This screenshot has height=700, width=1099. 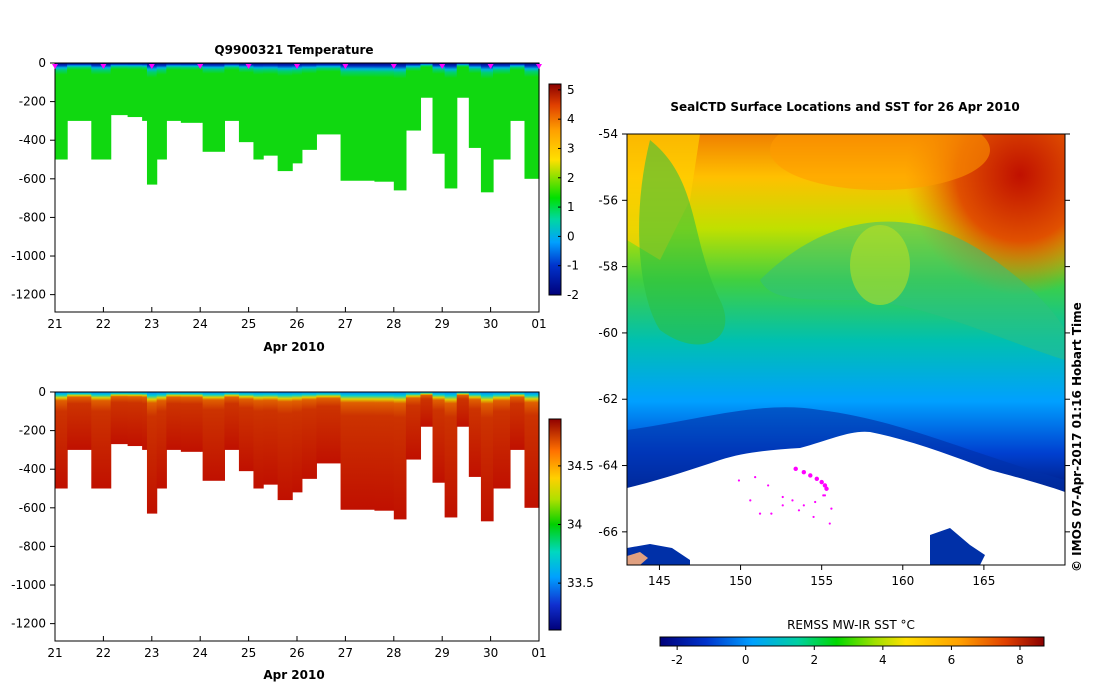 What do you see at coordinates (740, 581) in the screenshot?
I see `longitude-tick-label: 150` at bounding box center [740, 581].